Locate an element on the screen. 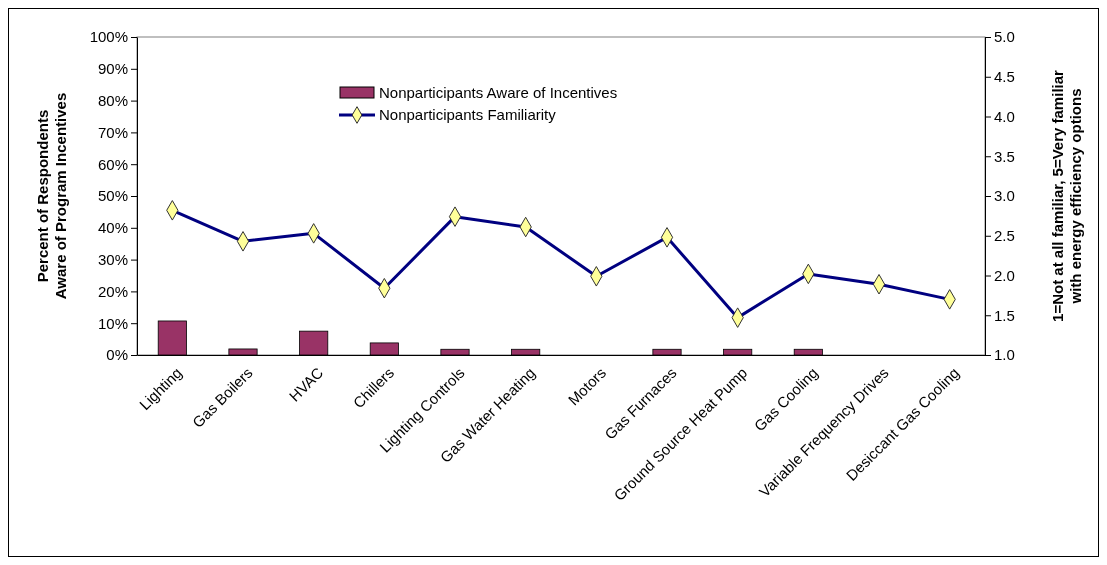 This screenshot has height=565, width=1107. y-tick-label: 80% is located at coordinates (112, 100).